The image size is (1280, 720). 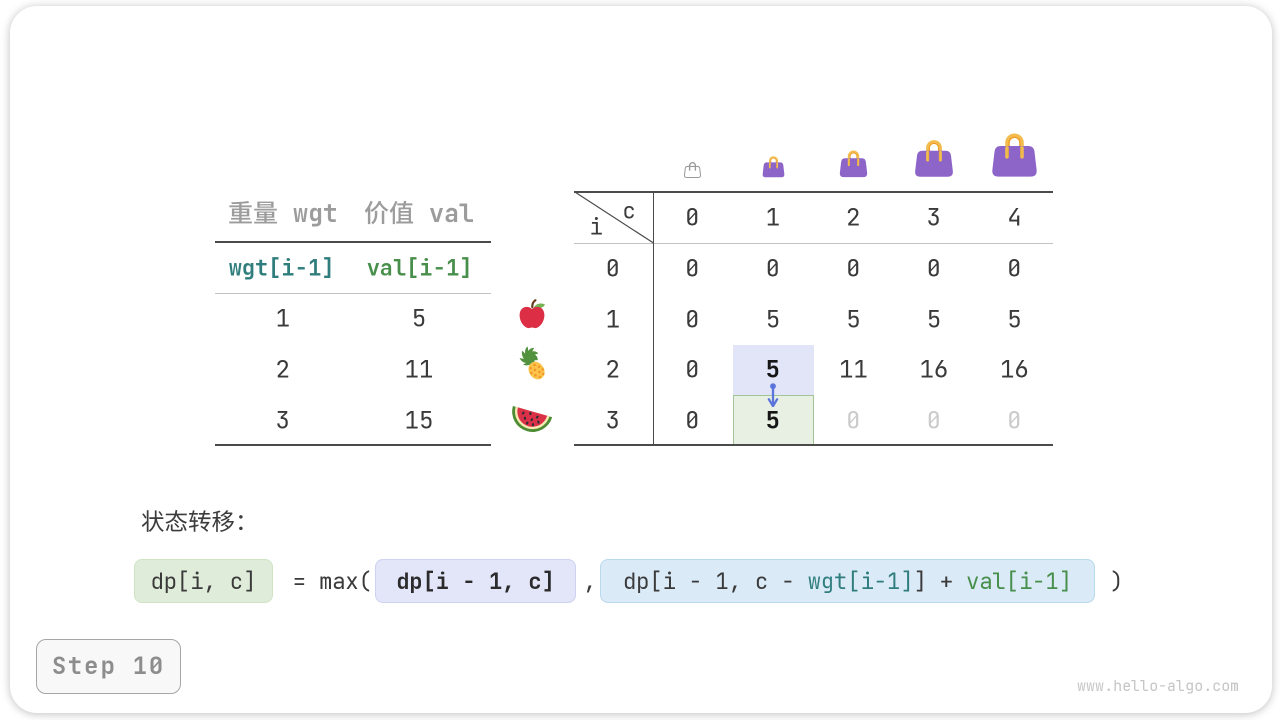 I want to click on bag-xlarge-icon, so click(x=1014, y=157).